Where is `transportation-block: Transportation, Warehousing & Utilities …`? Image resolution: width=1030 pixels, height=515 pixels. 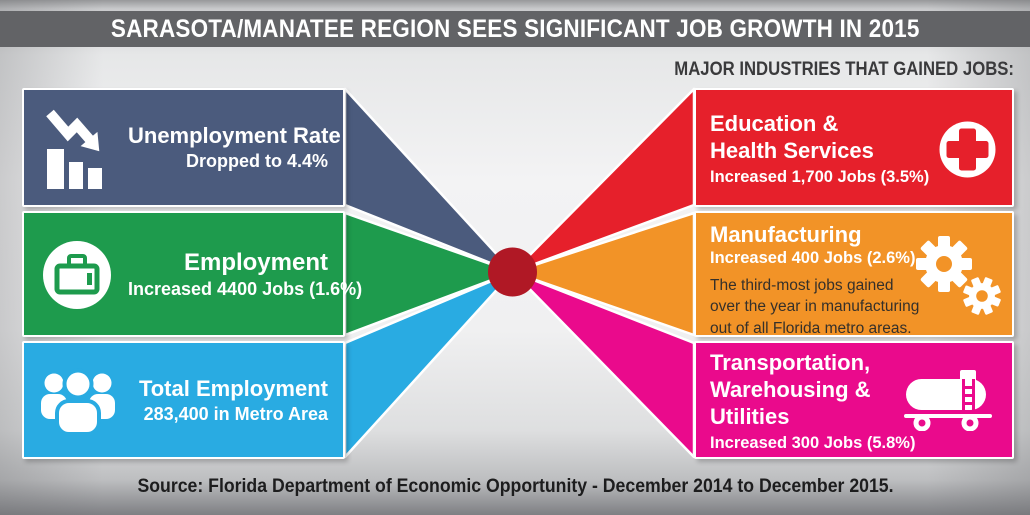
transportation-block: Transportation, Warehousing & Utilities … is located at coordinates (854, 400).